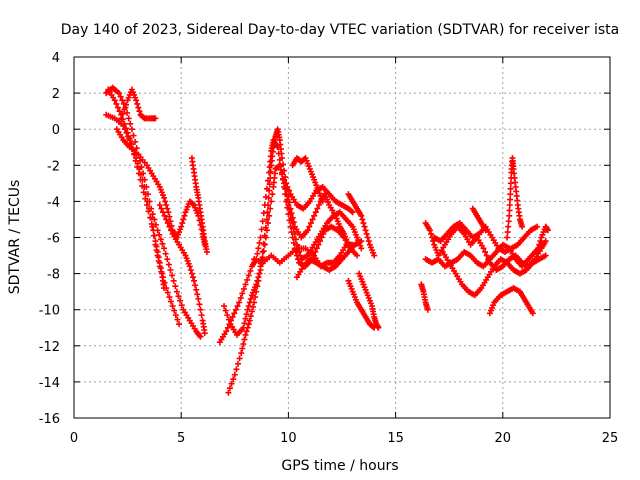  What do you see at coordinates (610, 438) in the screenshot?
I see `x-tick-label: 25` at bounding box center [610, 438].